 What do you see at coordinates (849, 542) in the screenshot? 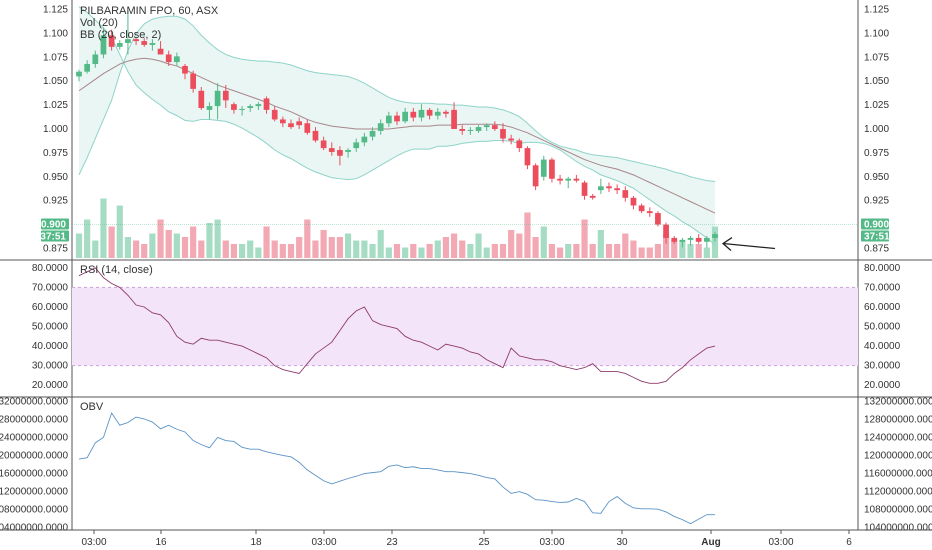
I see `time-tick-label: 6` at bounding box center [849, 542].